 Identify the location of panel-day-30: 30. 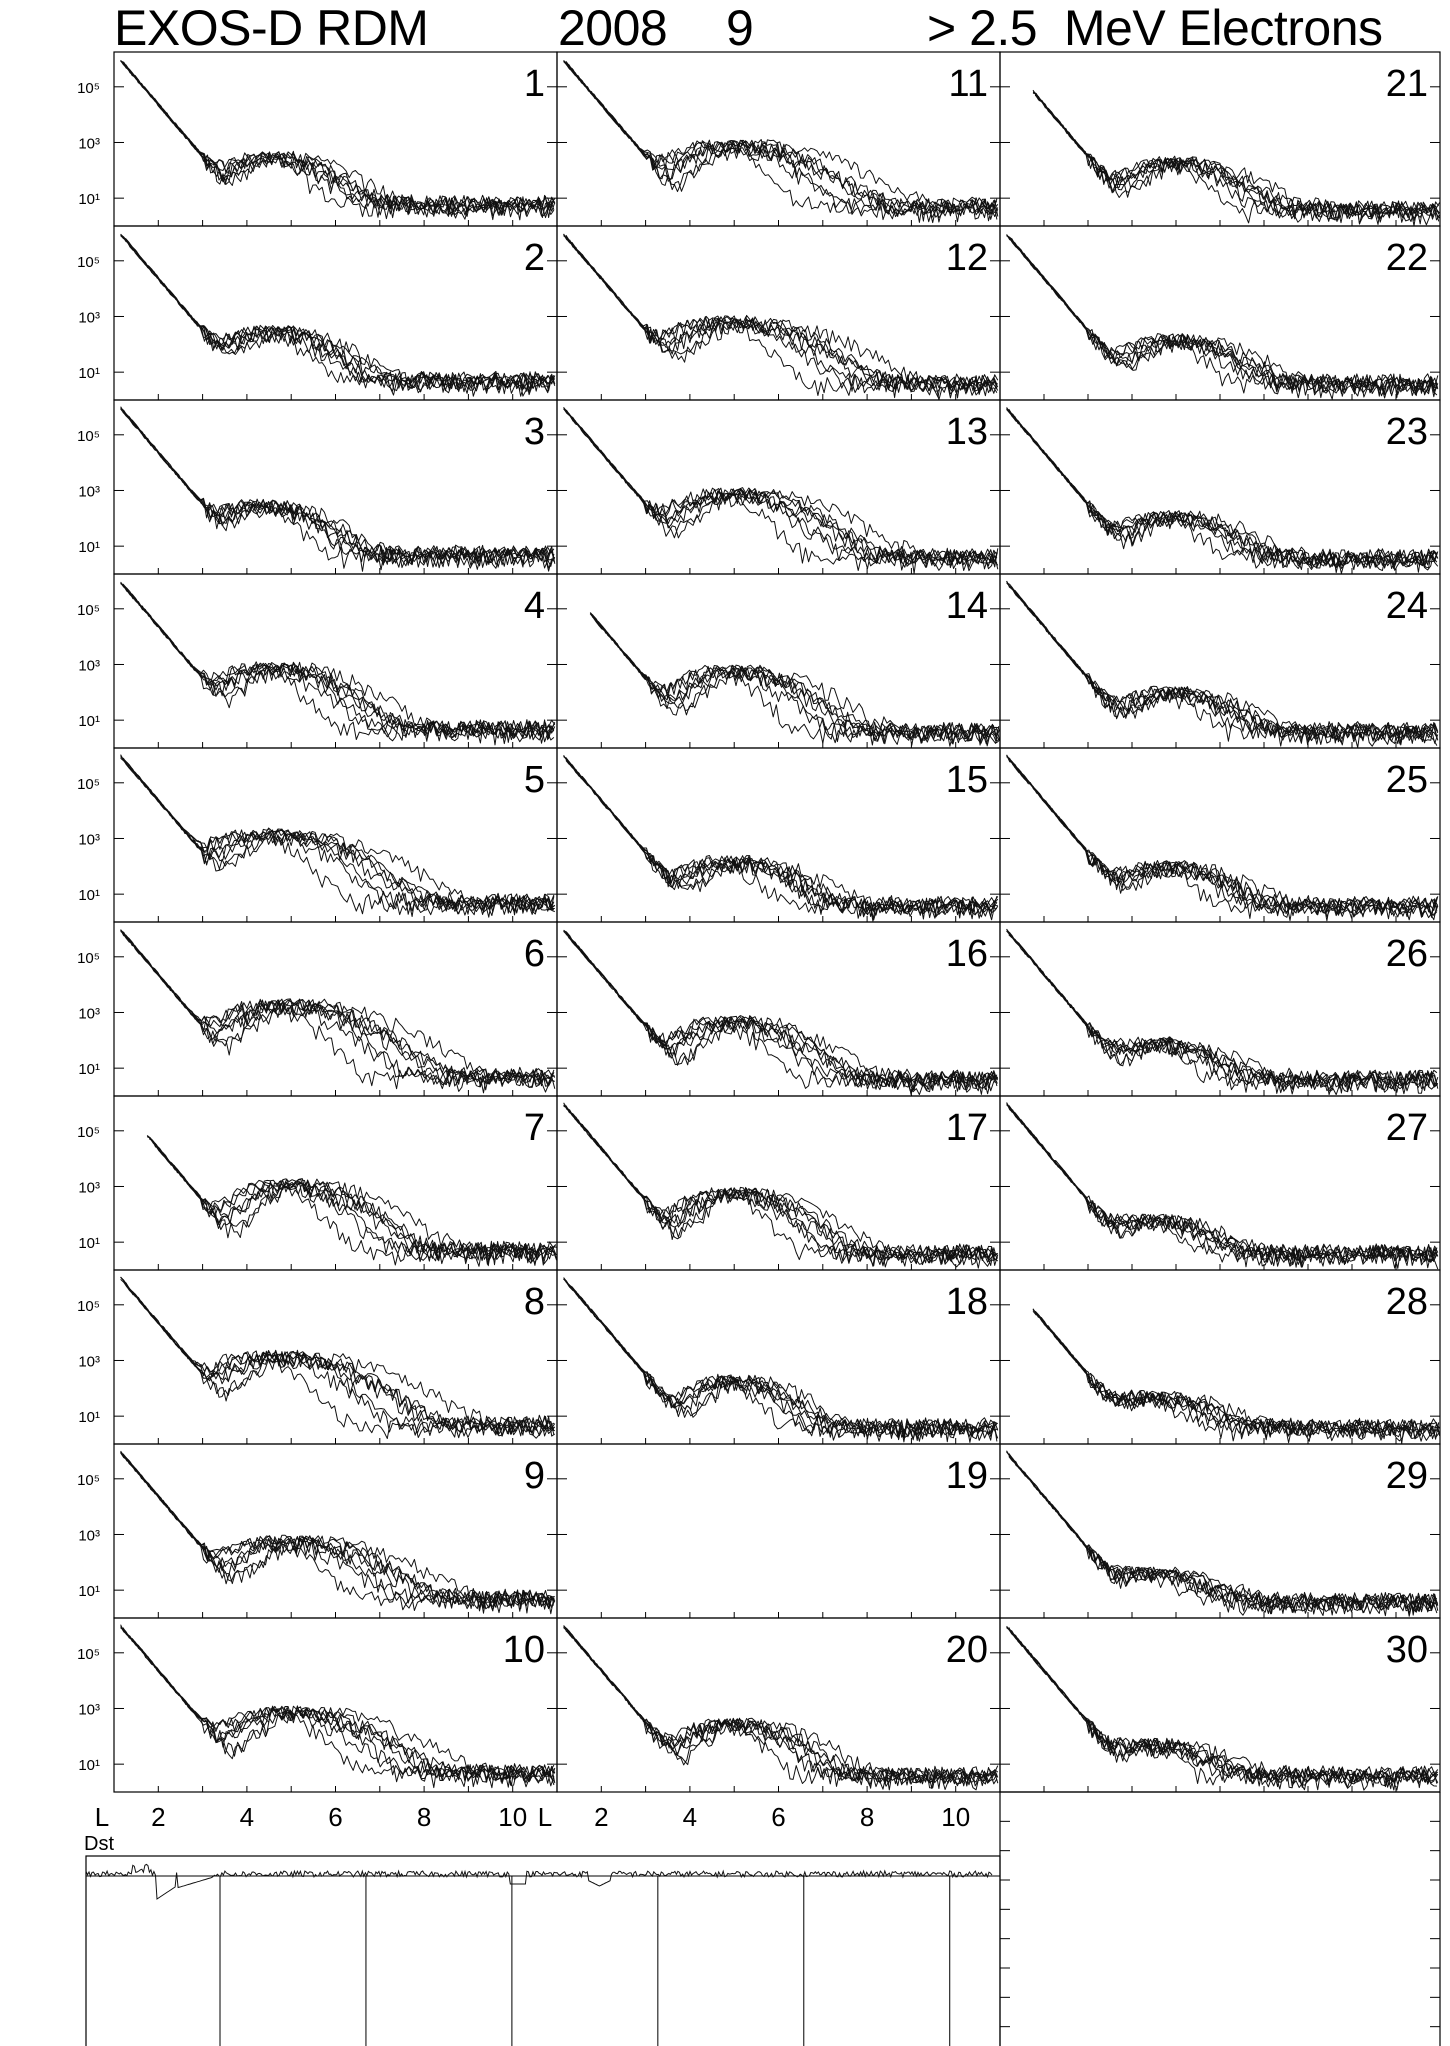
(1220, 1705).